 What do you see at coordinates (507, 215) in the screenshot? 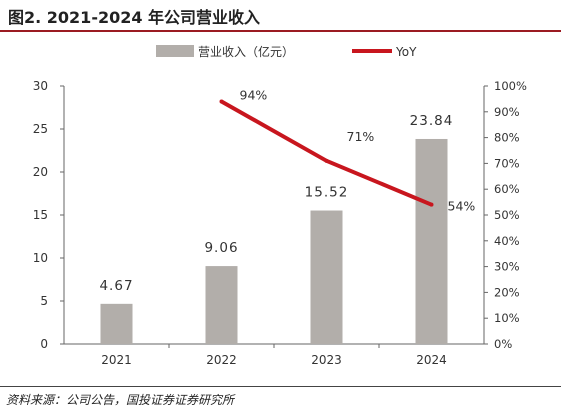
I see `y-right-tick-label: 50%` at bounding box center [507, 215].